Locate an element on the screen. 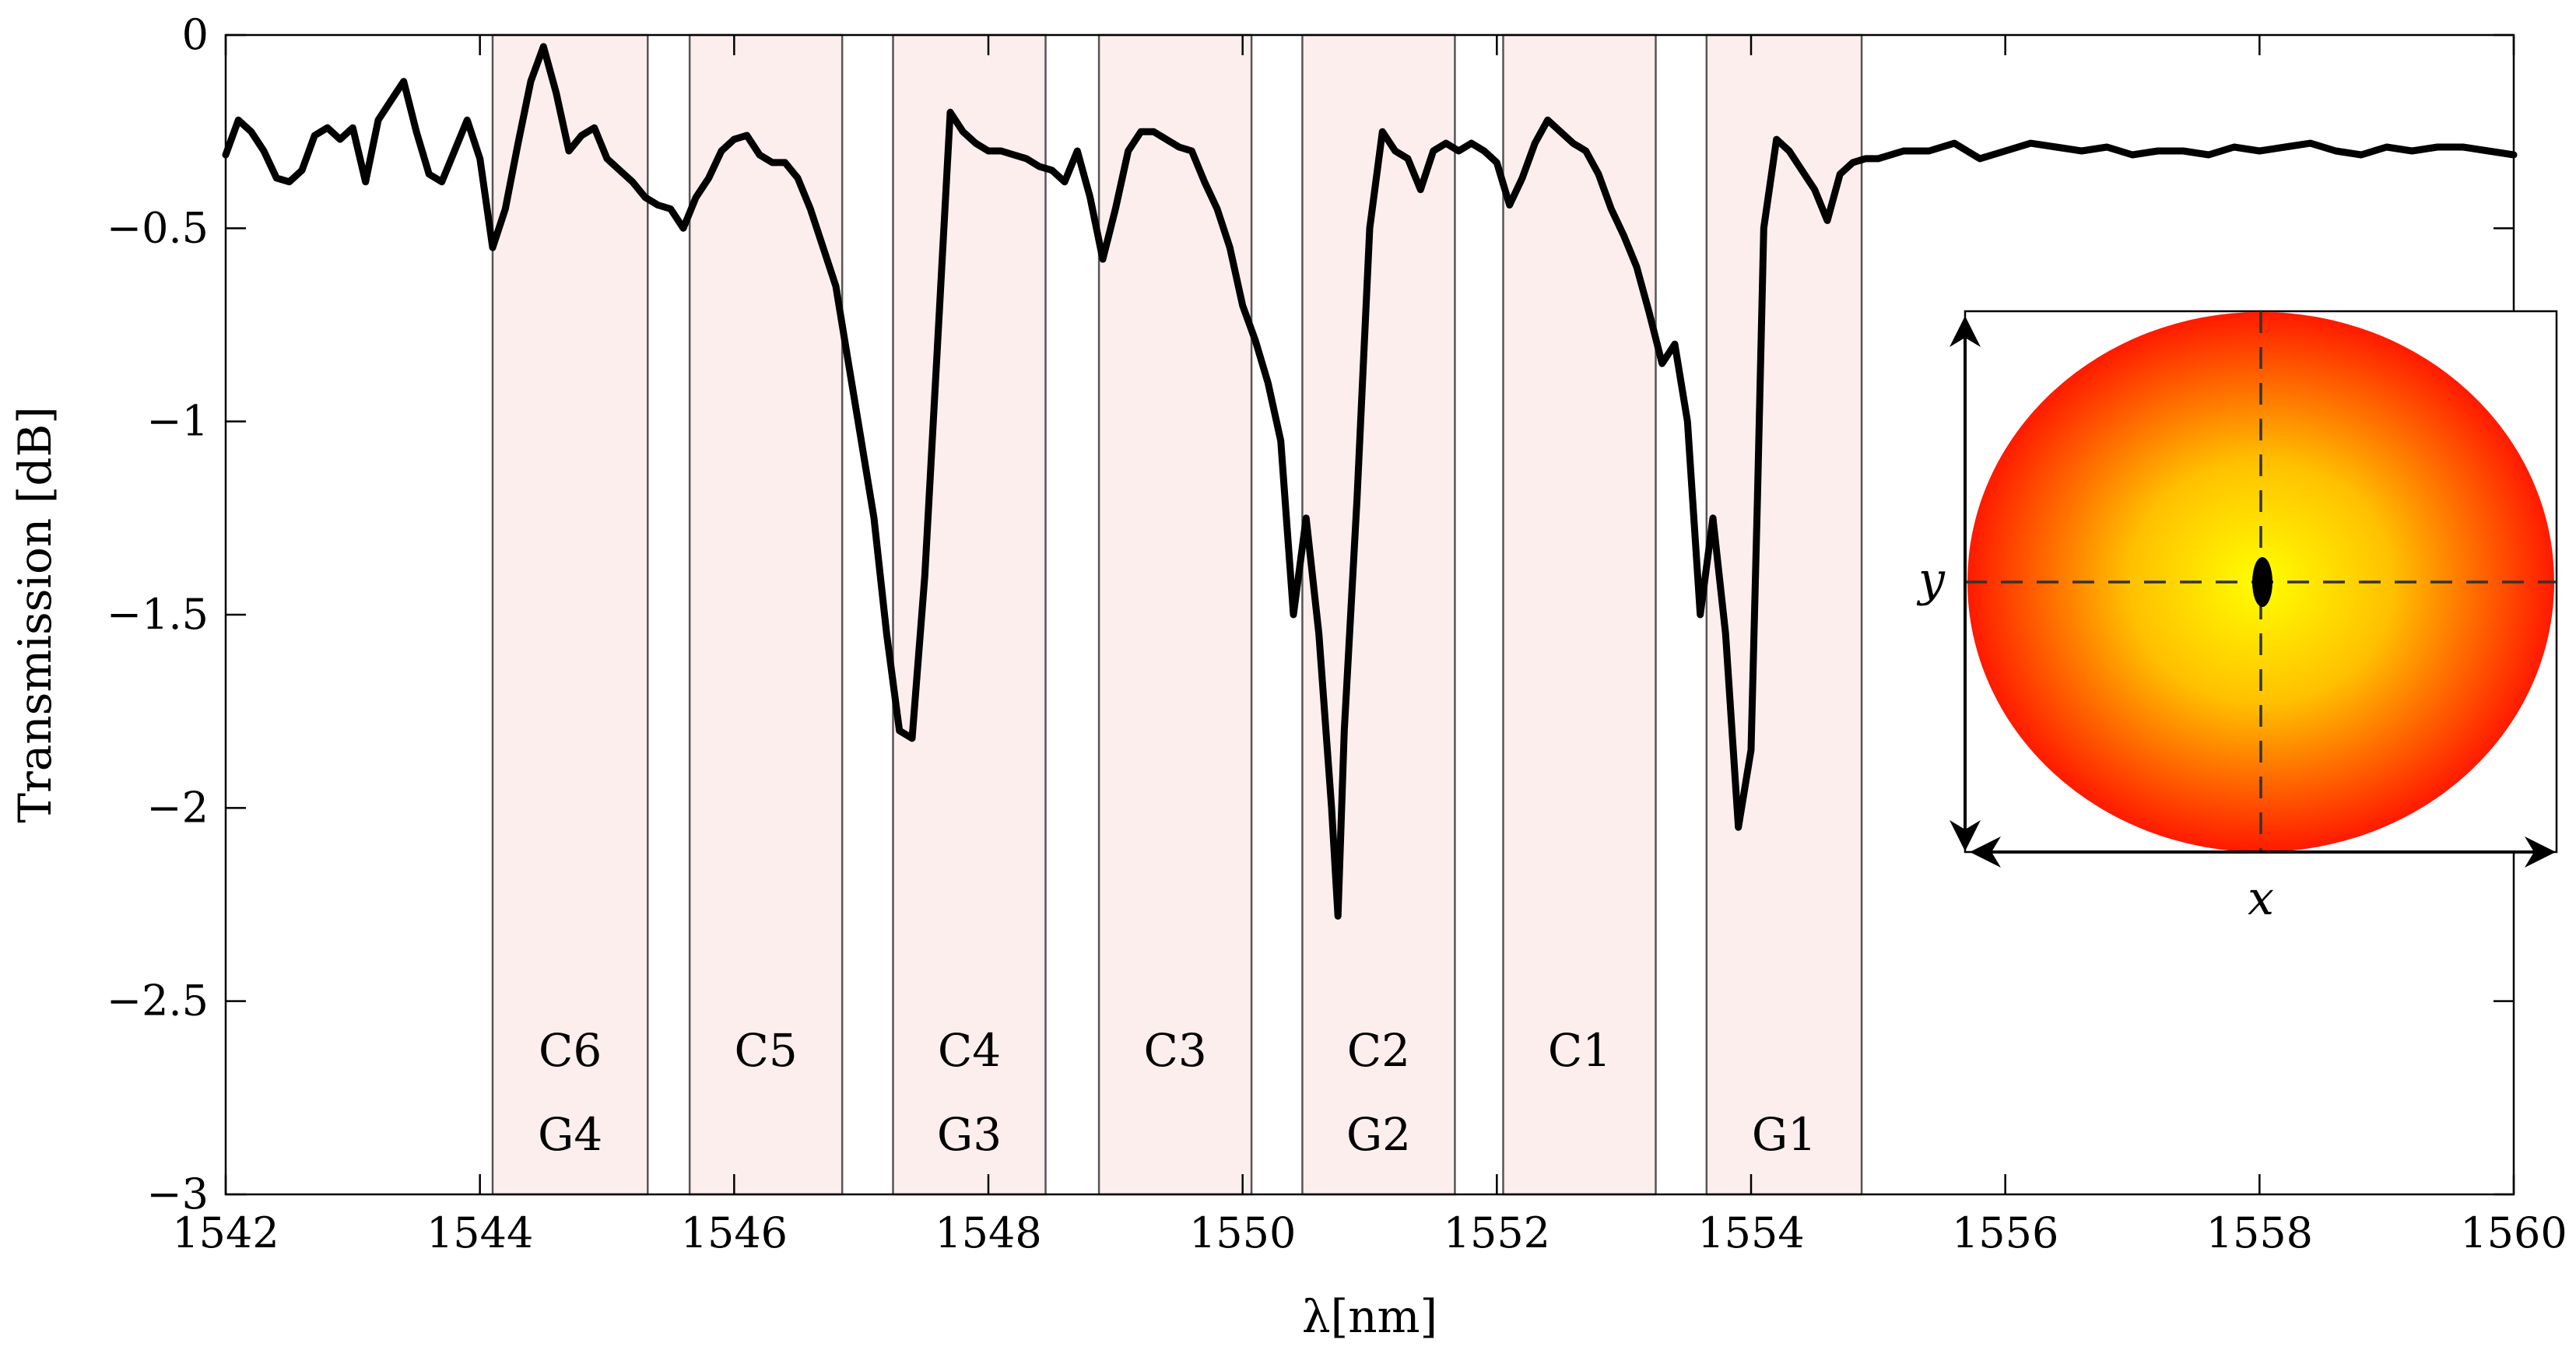 The width and height of the screenshot is (2576, 1350). band-label-bottom-1: G4 is located at coordinates (570, 1134).